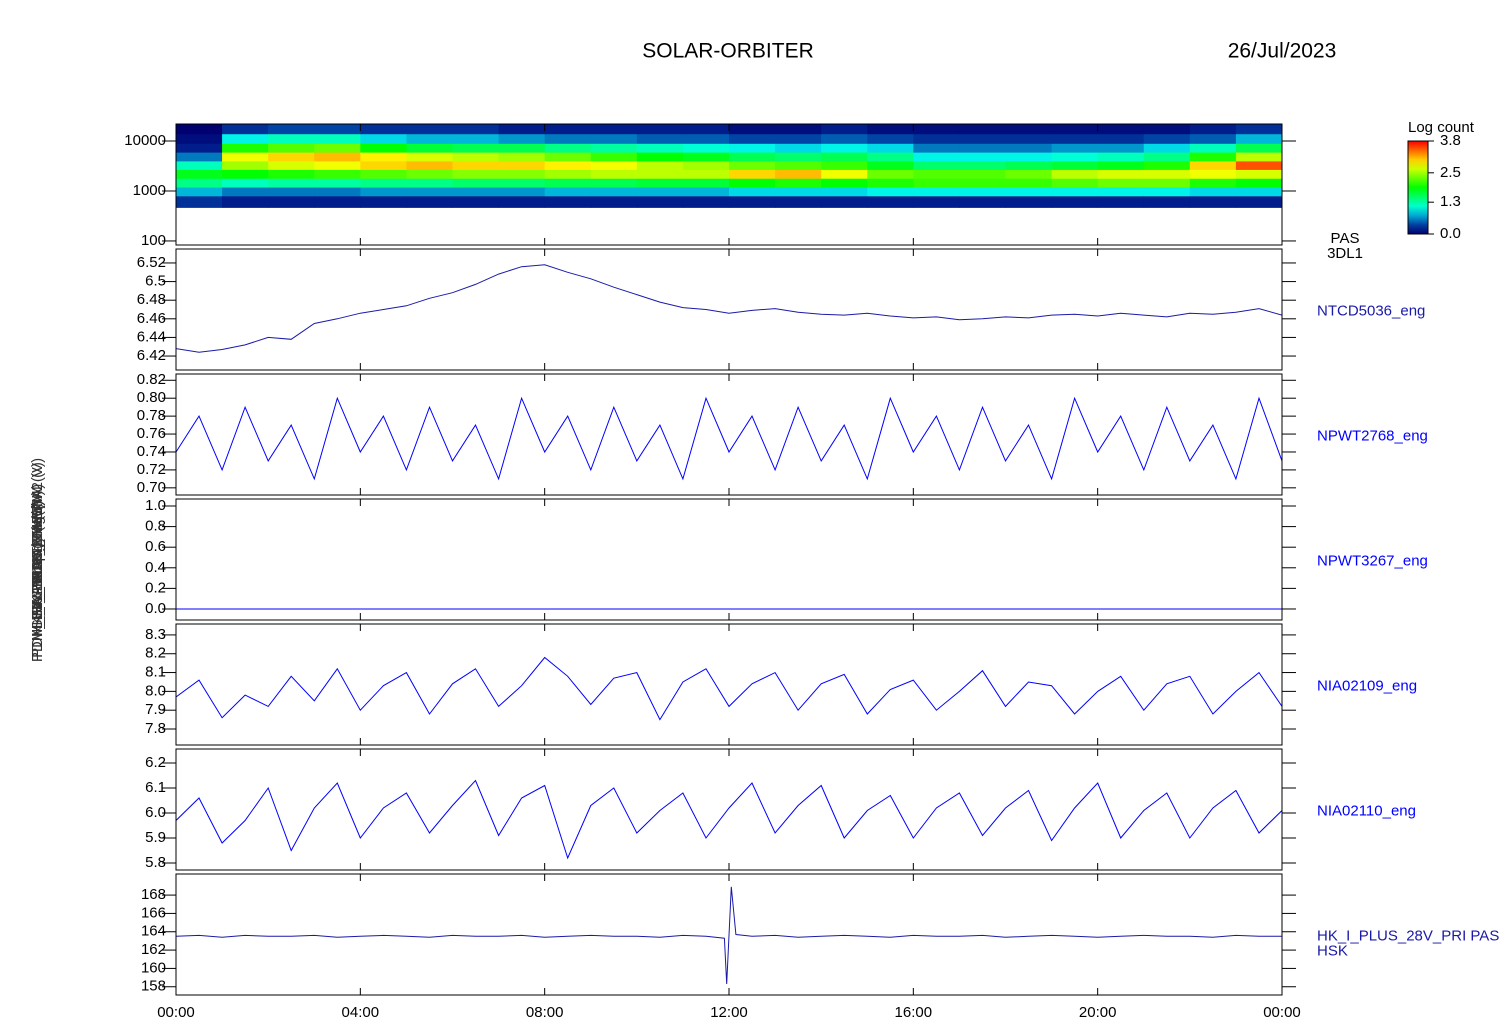 This screenshot has height=1025, width=1512. What do you see at coordinates (1282, 51) in the screenshot?
I see `date: 26/Jul/2023` at bounding box center [1282, 51].